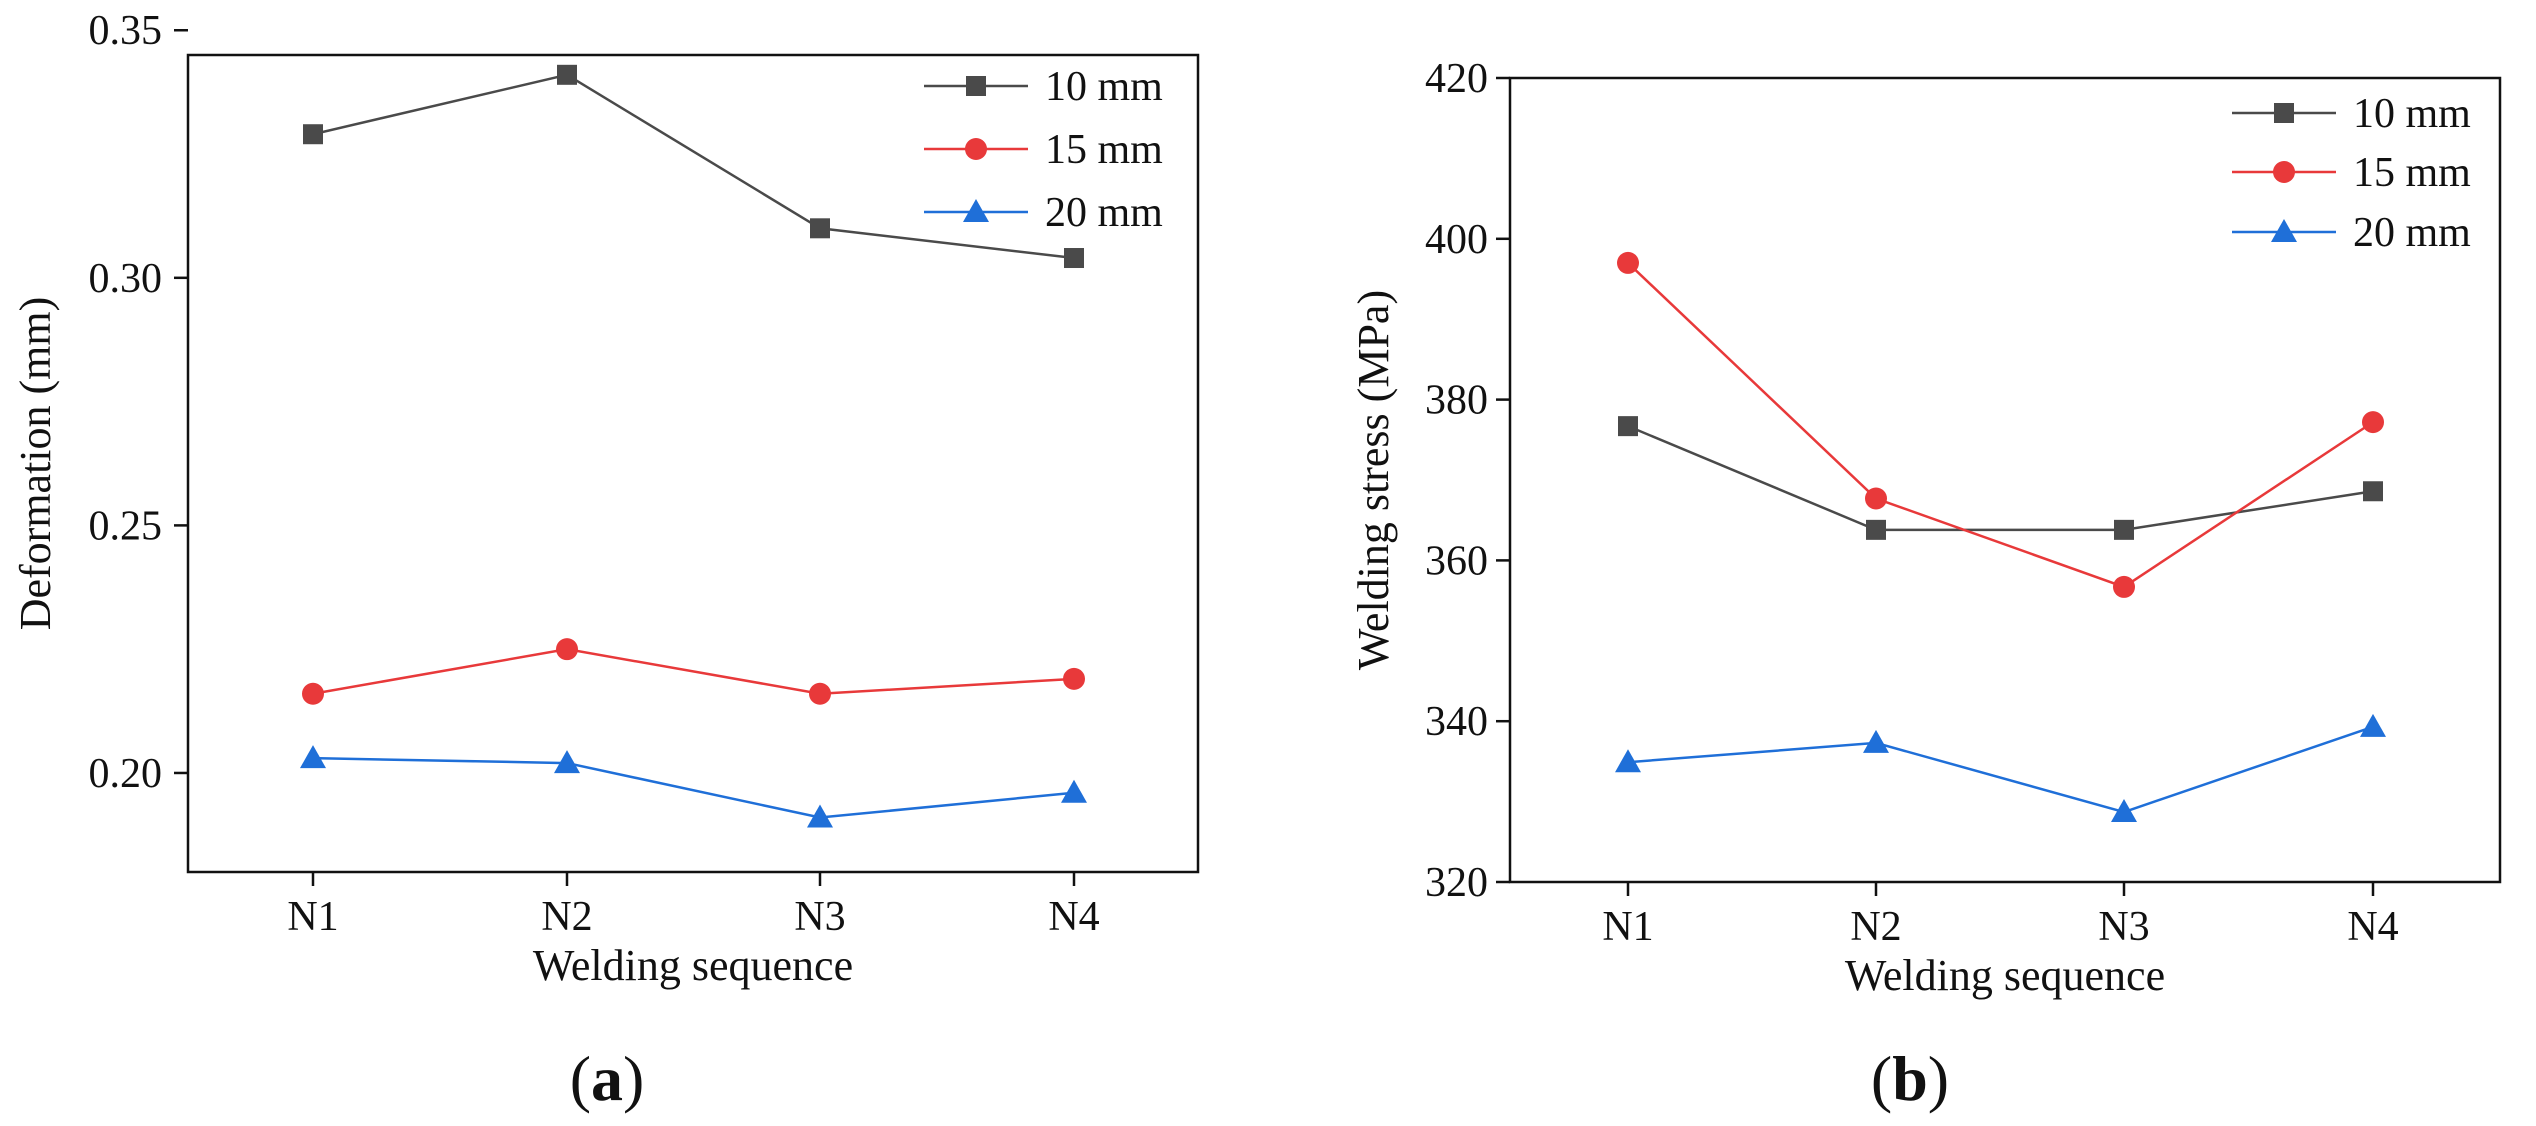 The height and width of the screenshot is (1126, 2536). I want to click on y-axis-title: Welding stress (MPa), so click(1373, 480).